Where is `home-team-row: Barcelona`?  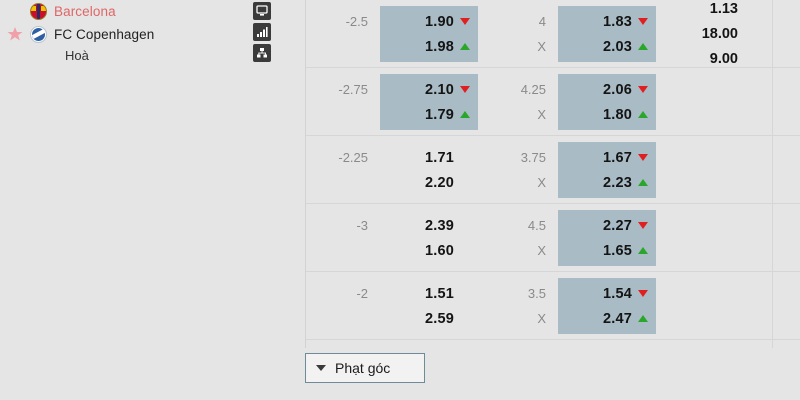 home-team-row: Barcelona is located at coordinates (58, 11).